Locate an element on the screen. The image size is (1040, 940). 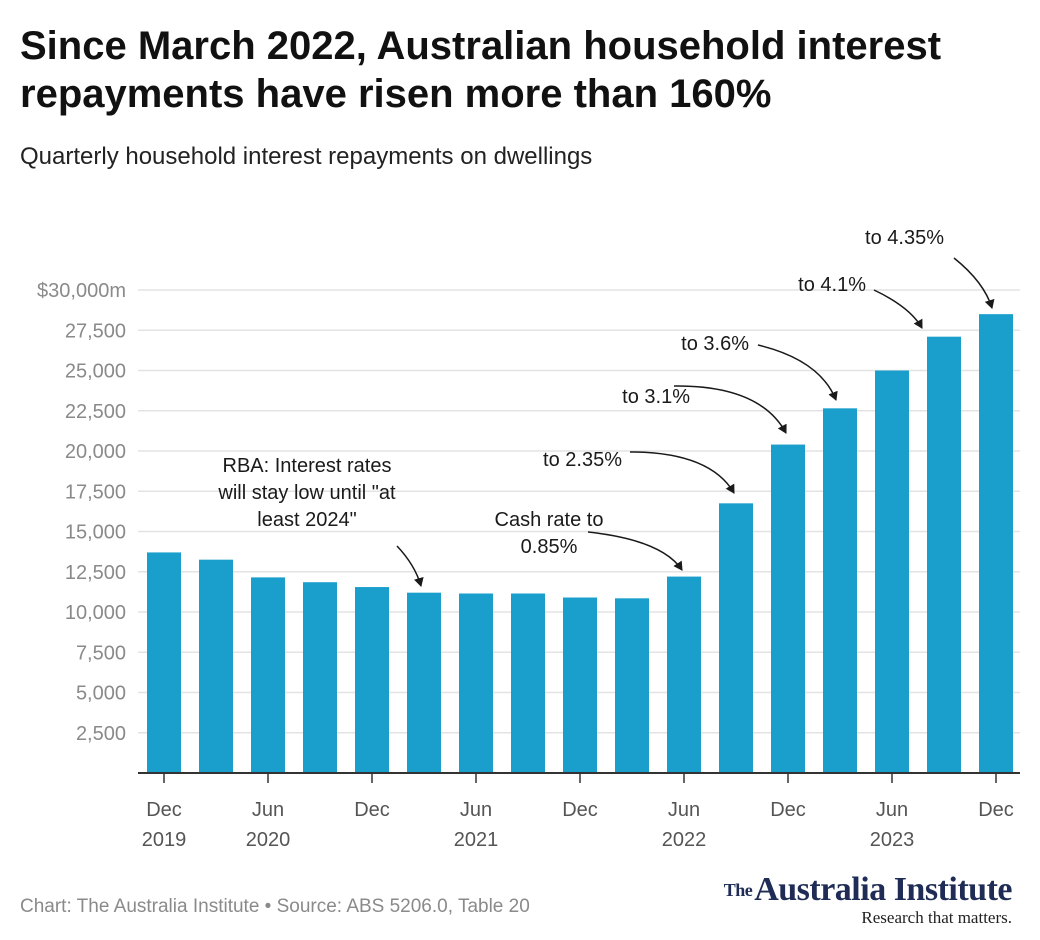
y-tick-label: 15,000 is located at coordinates (95, 533).